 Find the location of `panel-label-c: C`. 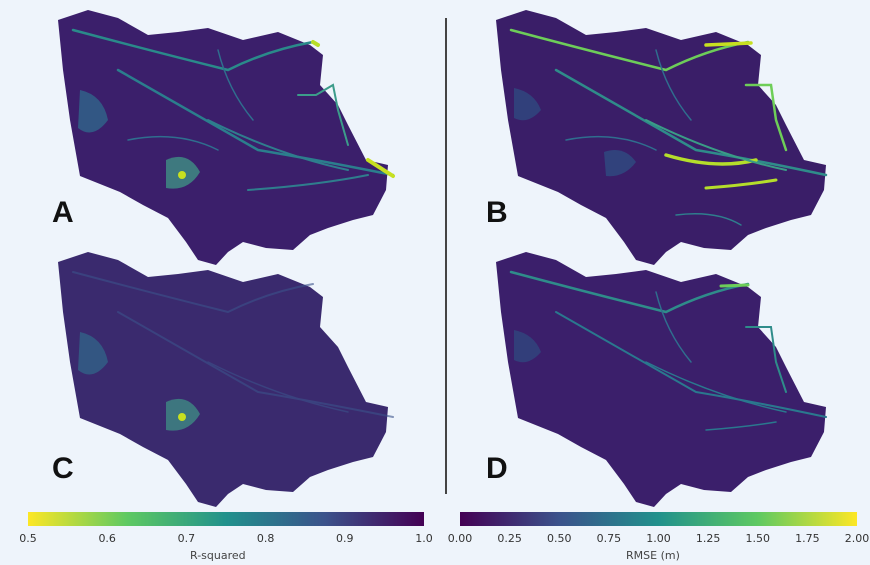

panel-label-c: C is located at coordinates (63, 468).